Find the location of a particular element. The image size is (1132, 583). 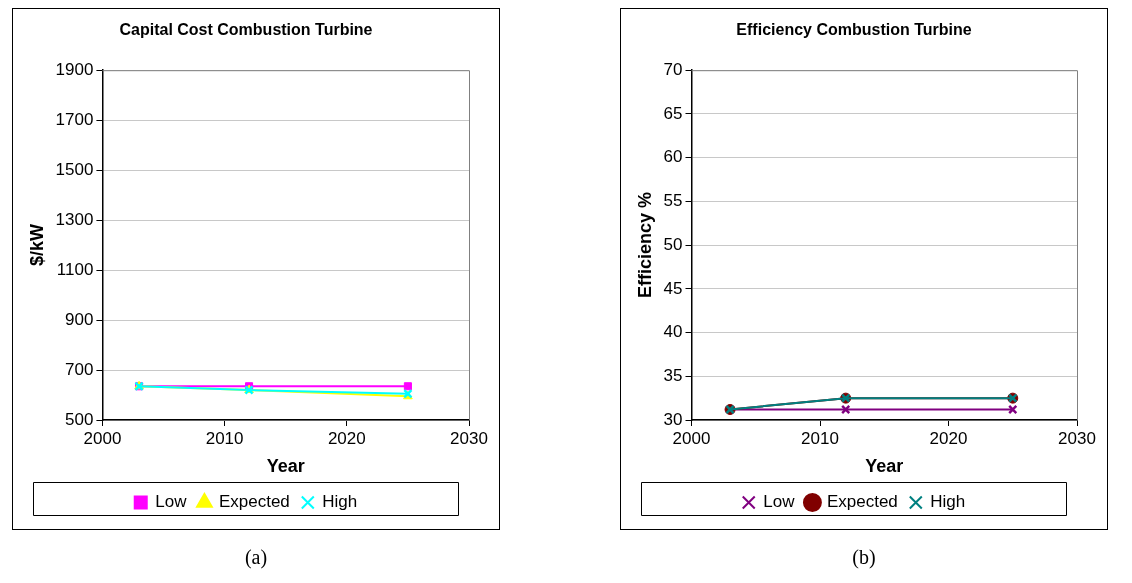

y-tick-label: 1100 is located at coordinates (75, 269).